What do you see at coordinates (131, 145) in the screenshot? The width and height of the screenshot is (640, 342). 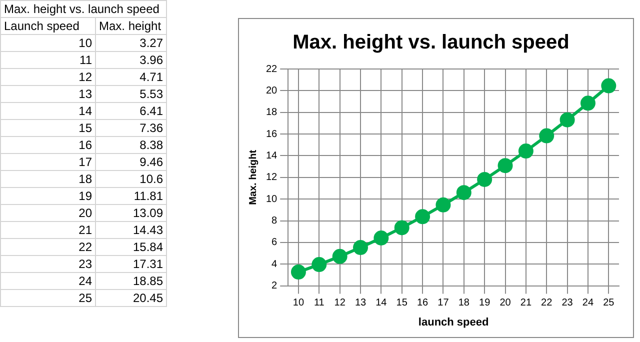 I see `data-label: 8.38` at bounding box center [131, 145].